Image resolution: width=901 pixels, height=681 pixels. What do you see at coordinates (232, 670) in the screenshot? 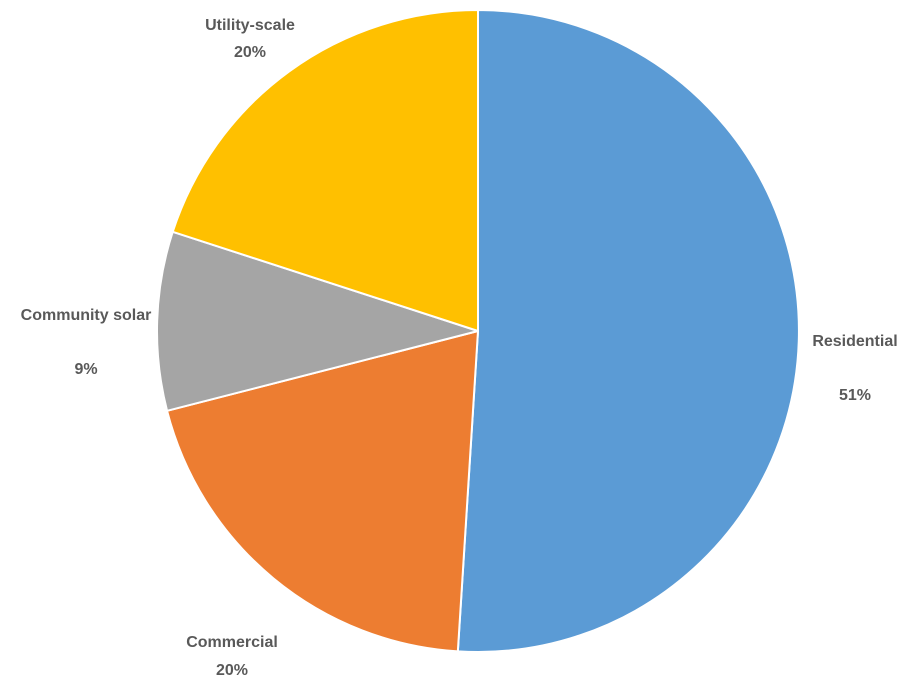
I see `slice-percent-commercial: 20%` at bounding box center [232, 670].